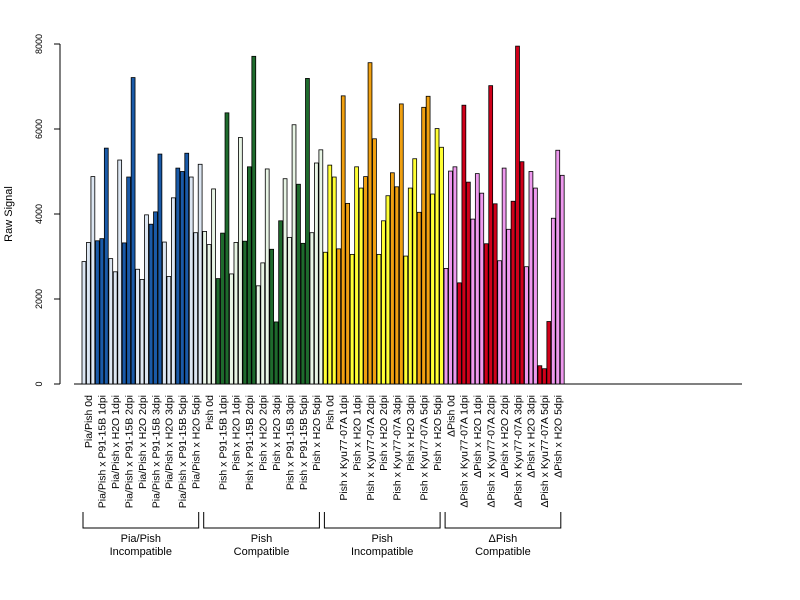 The height and width of the screenshot is (600, 800). What do you see at coordinates (39, 214) in the screenshot?
I see `y-tick-label: 4000` at bounding box center [39, 214].